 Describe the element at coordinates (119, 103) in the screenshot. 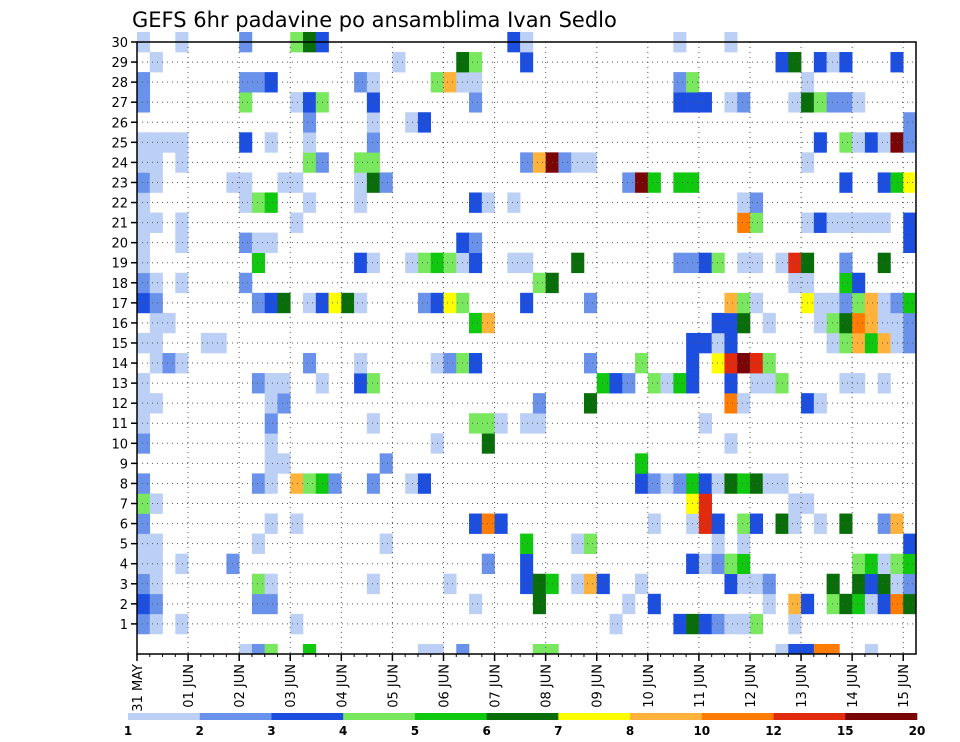

I see `y-tick-label: 27` at that location.